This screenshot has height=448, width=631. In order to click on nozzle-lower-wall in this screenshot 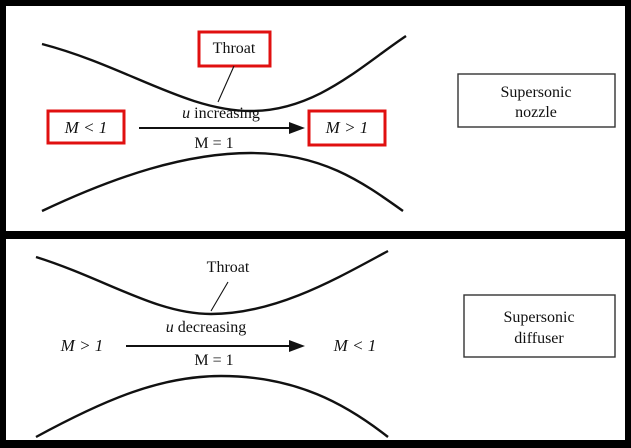, I will do `click(222, 182)`.